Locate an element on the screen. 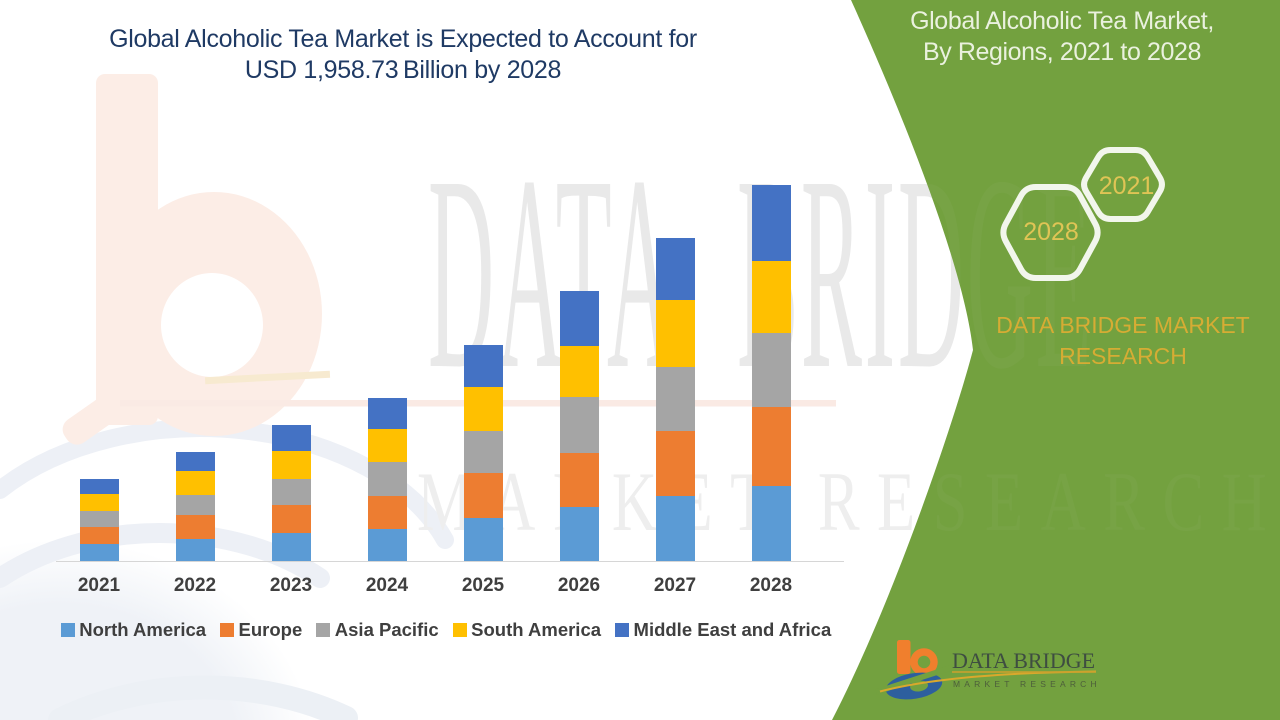  svg-text: MARKET RESEARCH is located at coordinates (1027, 684).